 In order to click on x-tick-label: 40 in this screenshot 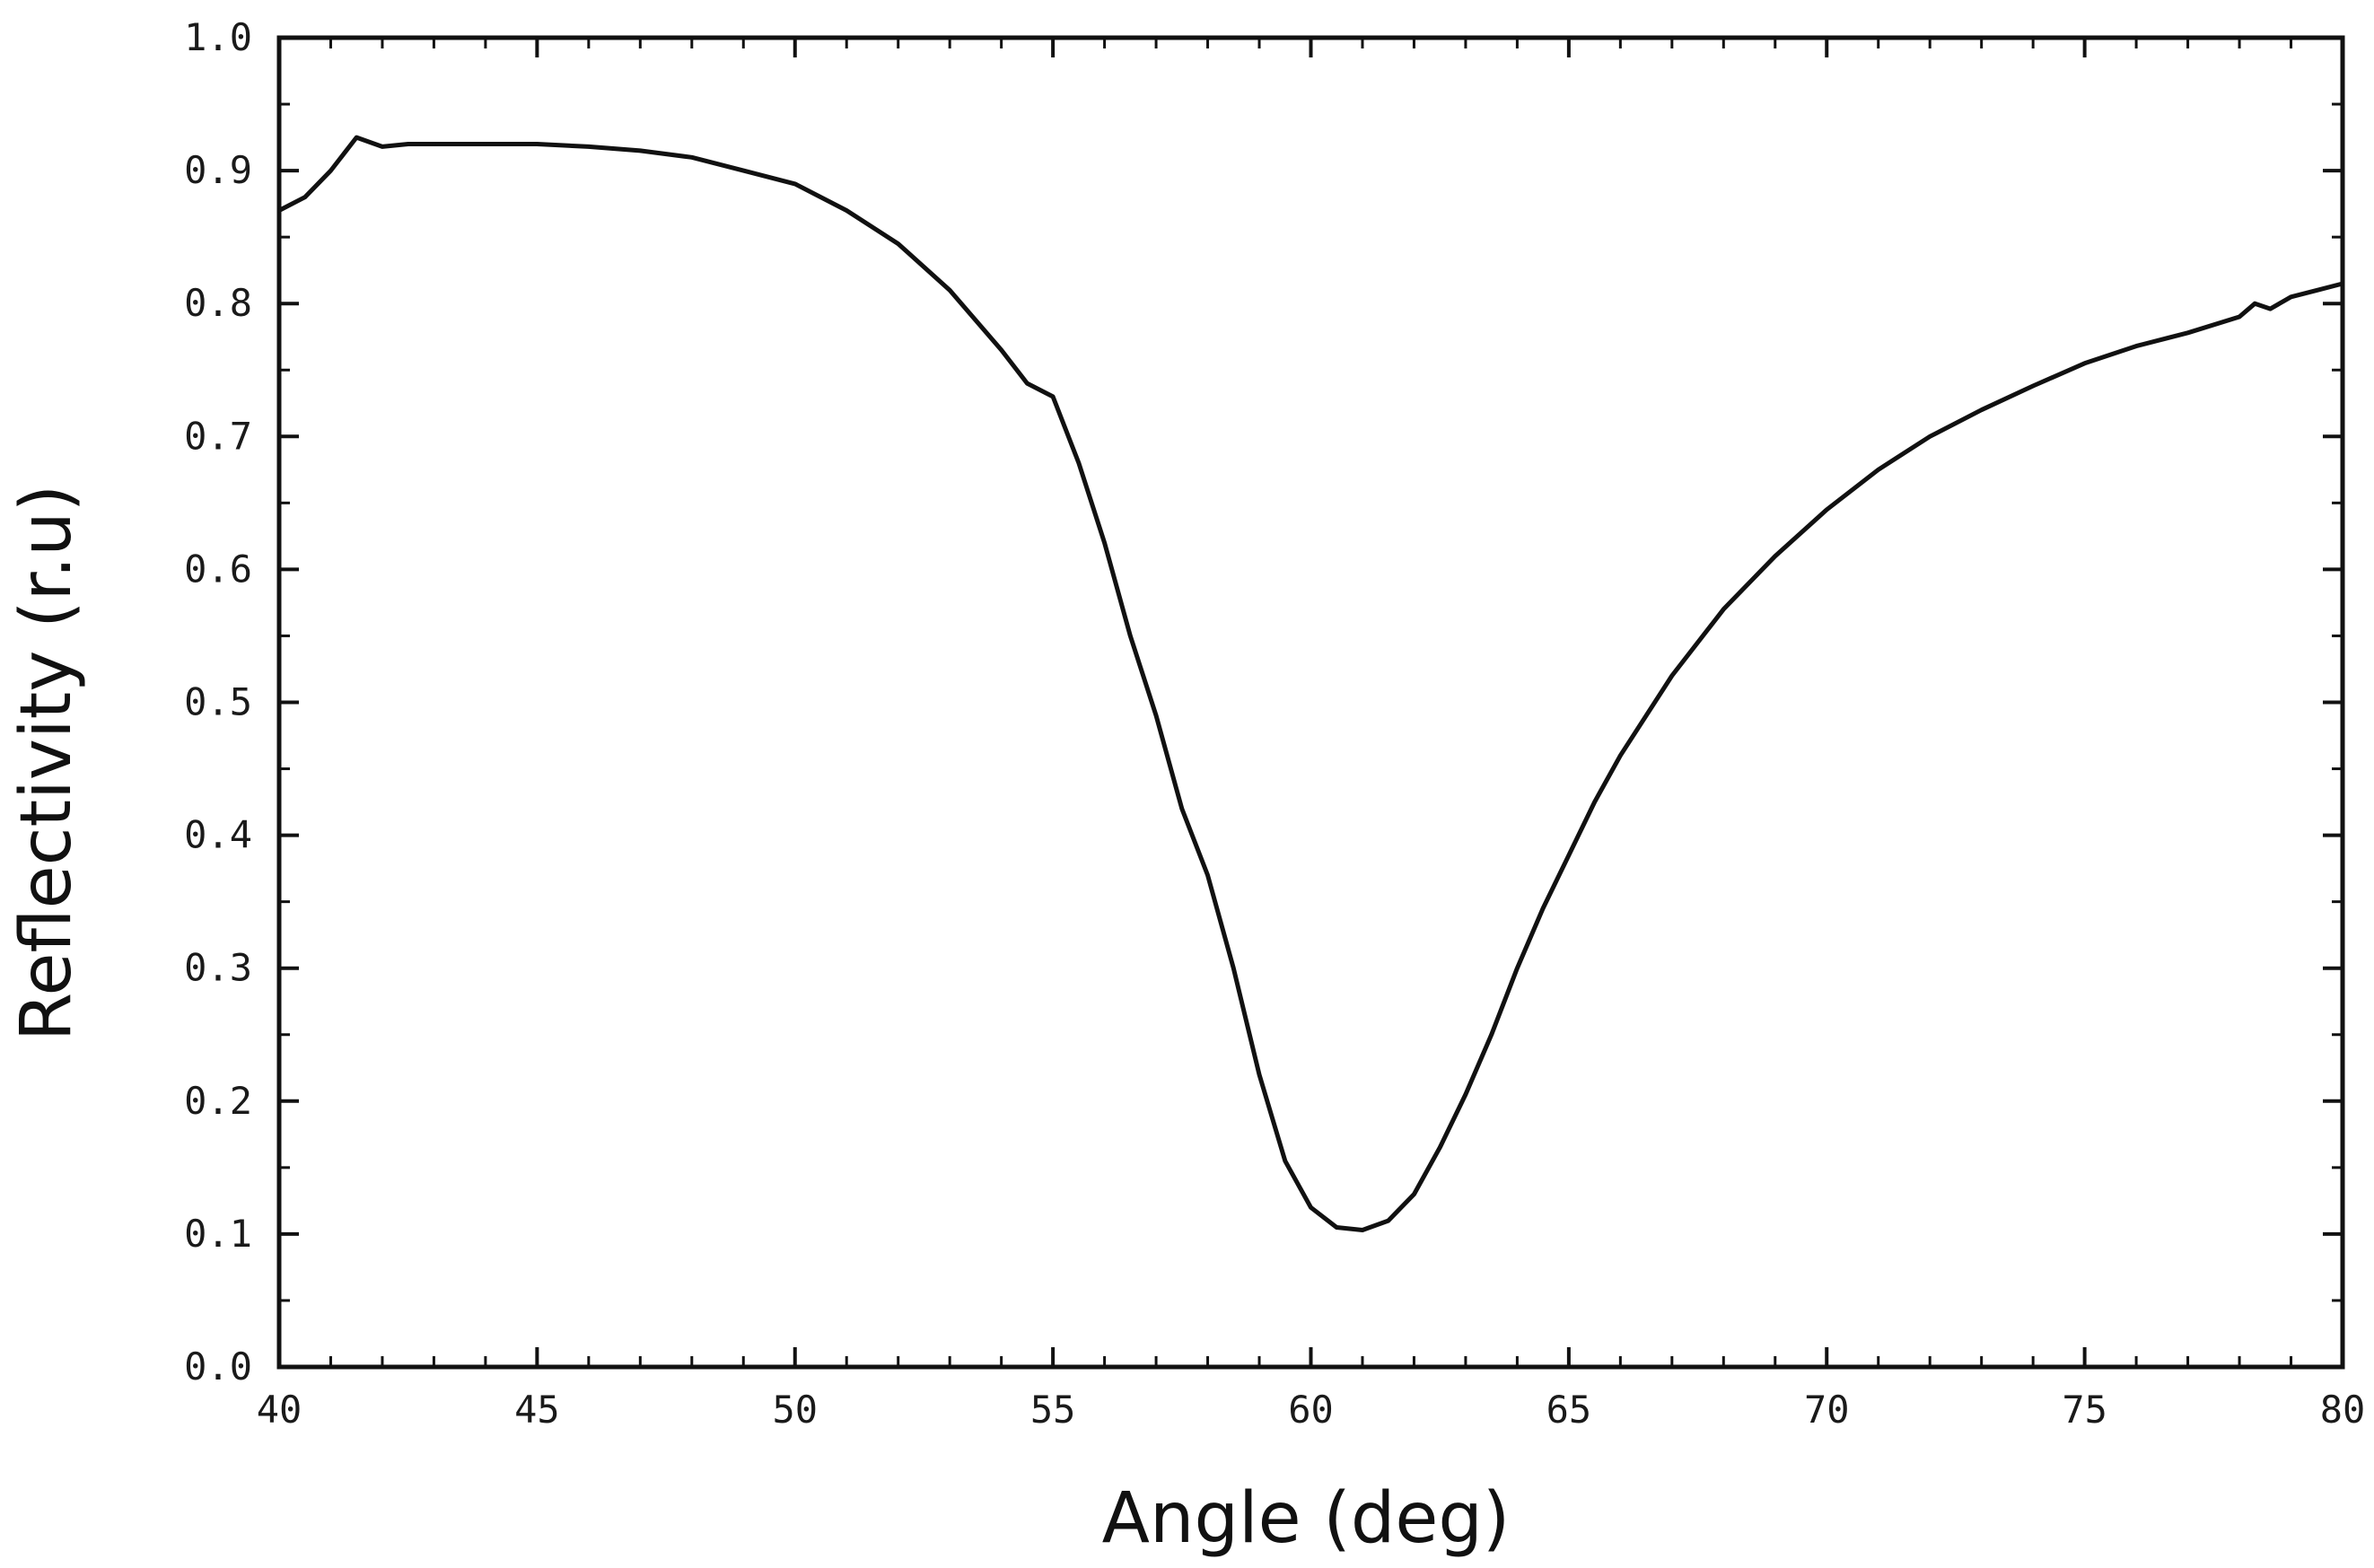, I will do `click(279, 1410)`.